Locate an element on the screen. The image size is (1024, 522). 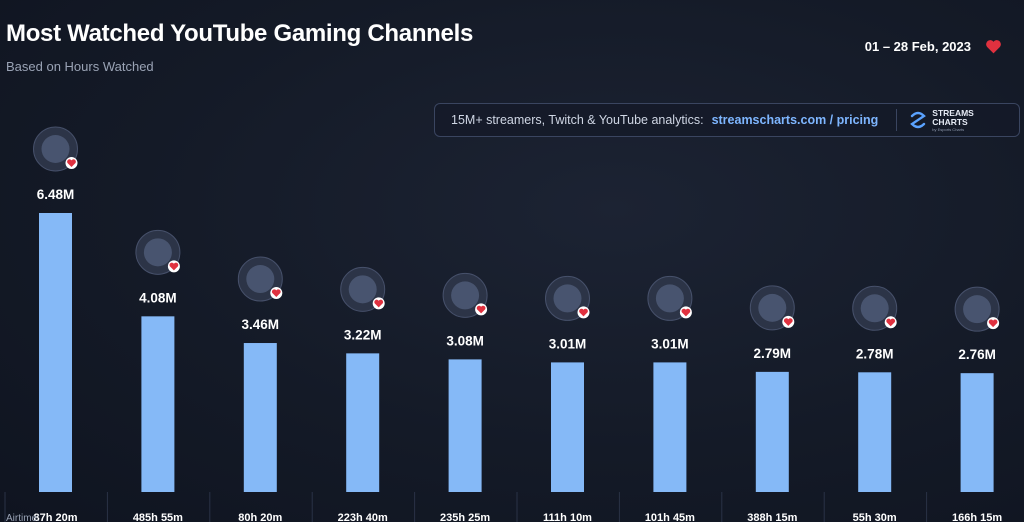
streamscharts-logo-icon is located at coordinates (918, 120).